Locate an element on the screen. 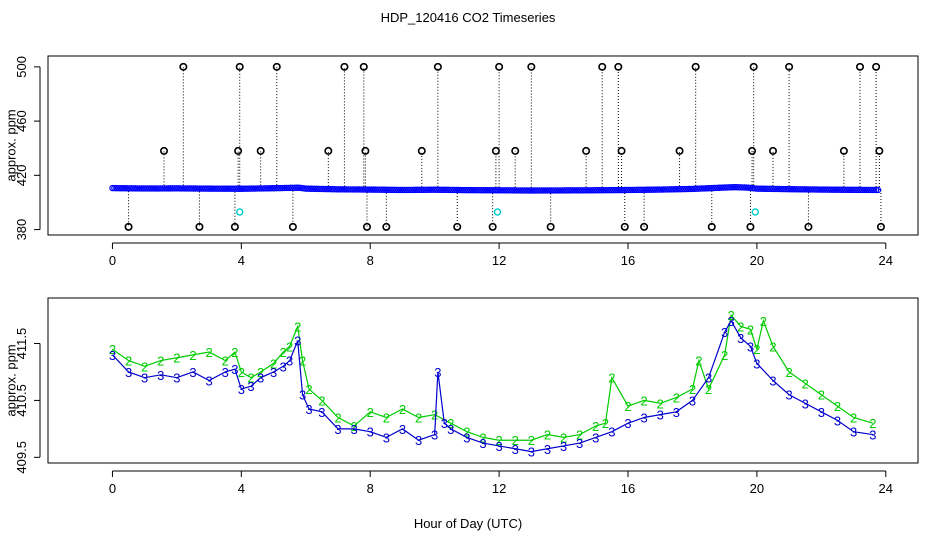  y-axis-label: approx. ppm is located at coordinates (10, 145).